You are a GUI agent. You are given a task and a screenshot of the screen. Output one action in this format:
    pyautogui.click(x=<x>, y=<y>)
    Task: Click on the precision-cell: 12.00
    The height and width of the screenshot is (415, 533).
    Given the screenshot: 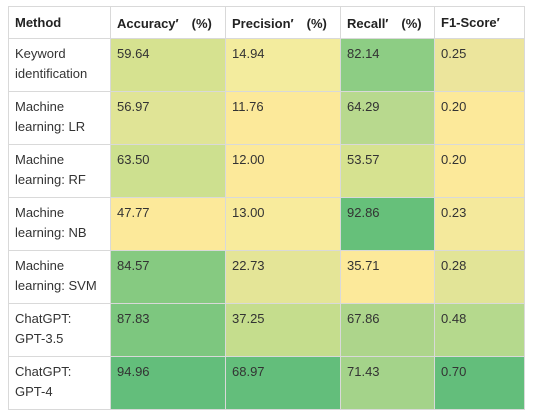 What is the action you would take?
    pyautogui.click(x=283, y=171)
    